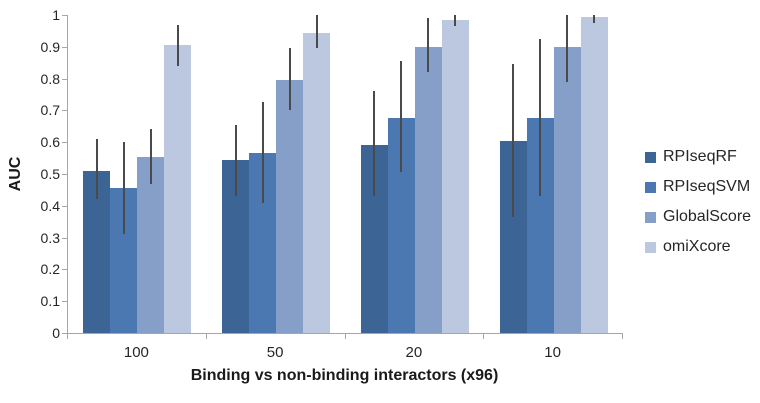 The height and width of the screenshot is (403, 760). What do you see at coordinates (50, 174) in the screenshot?
I see `y-tick-label: 0.5` at bounding box center [50, 174].